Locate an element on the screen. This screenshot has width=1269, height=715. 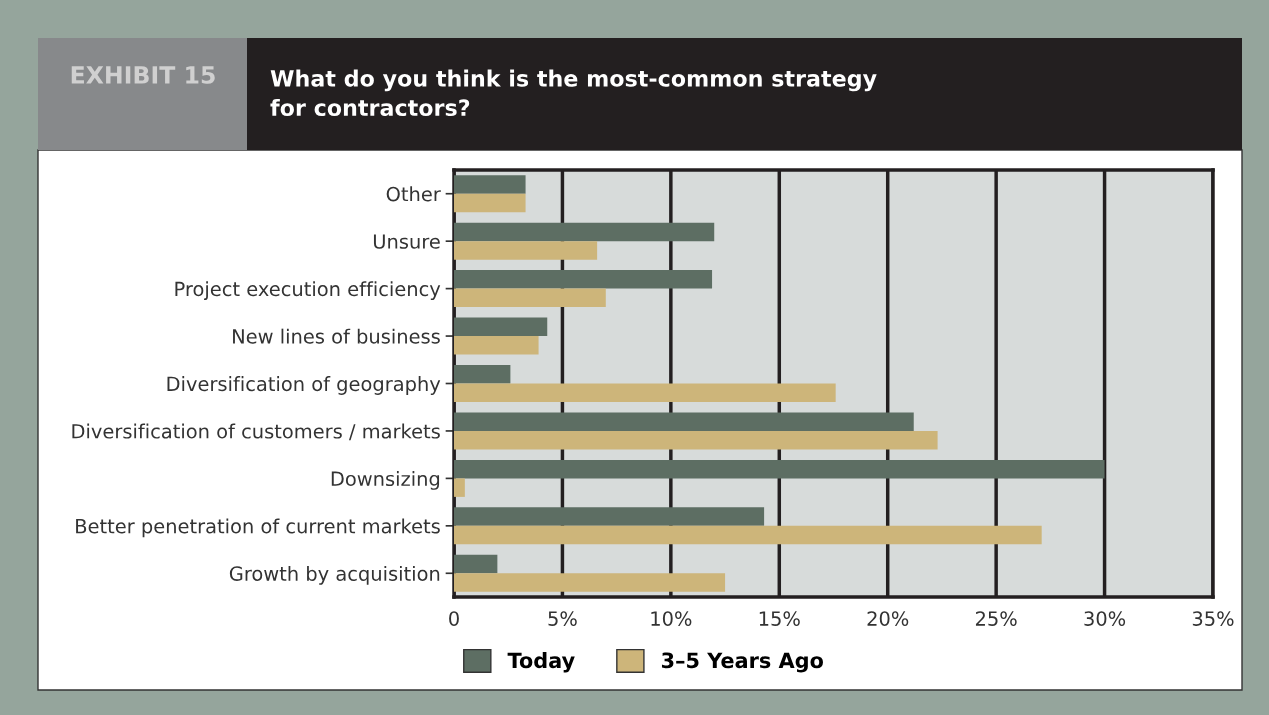
x-tick-label: 5% is located at coordinates (562, 618).